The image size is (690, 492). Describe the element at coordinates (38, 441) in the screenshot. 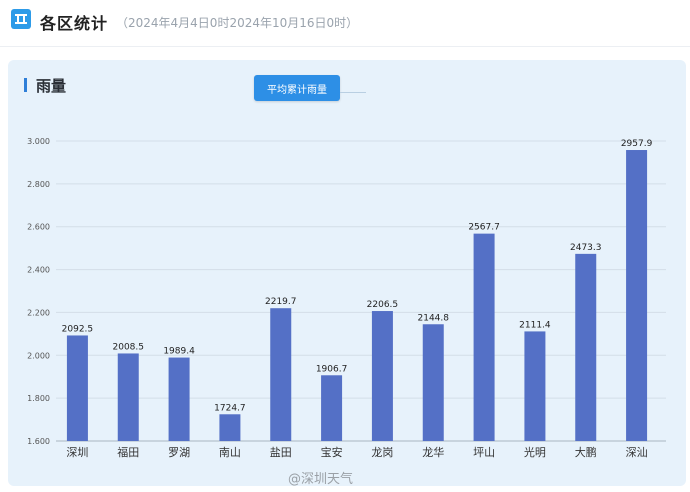

I see `y-tick-label: 1.600` at that location.